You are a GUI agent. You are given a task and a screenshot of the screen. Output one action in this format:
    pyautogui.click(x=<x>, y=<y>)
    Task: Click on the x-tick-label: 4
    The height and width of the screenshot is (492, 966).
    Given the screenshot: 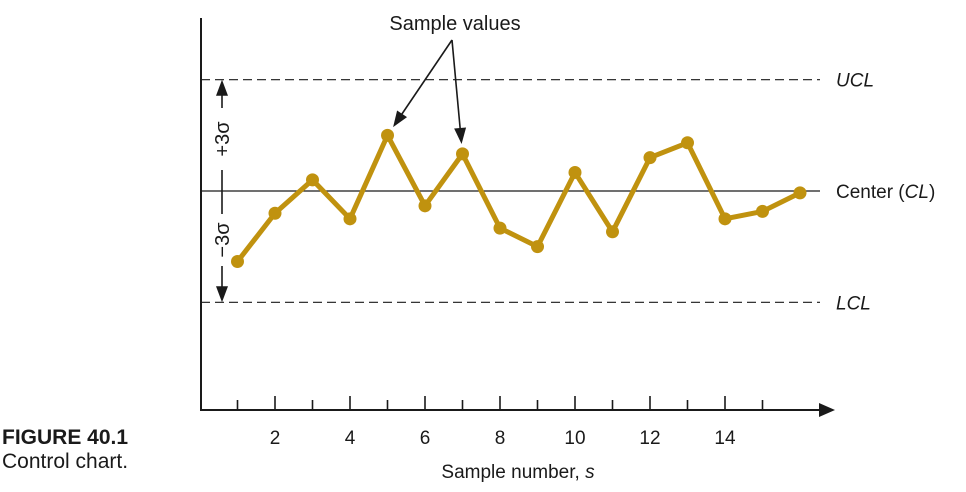 What is the action you would take?
    pyautogui.click(x=350, y=438)
    